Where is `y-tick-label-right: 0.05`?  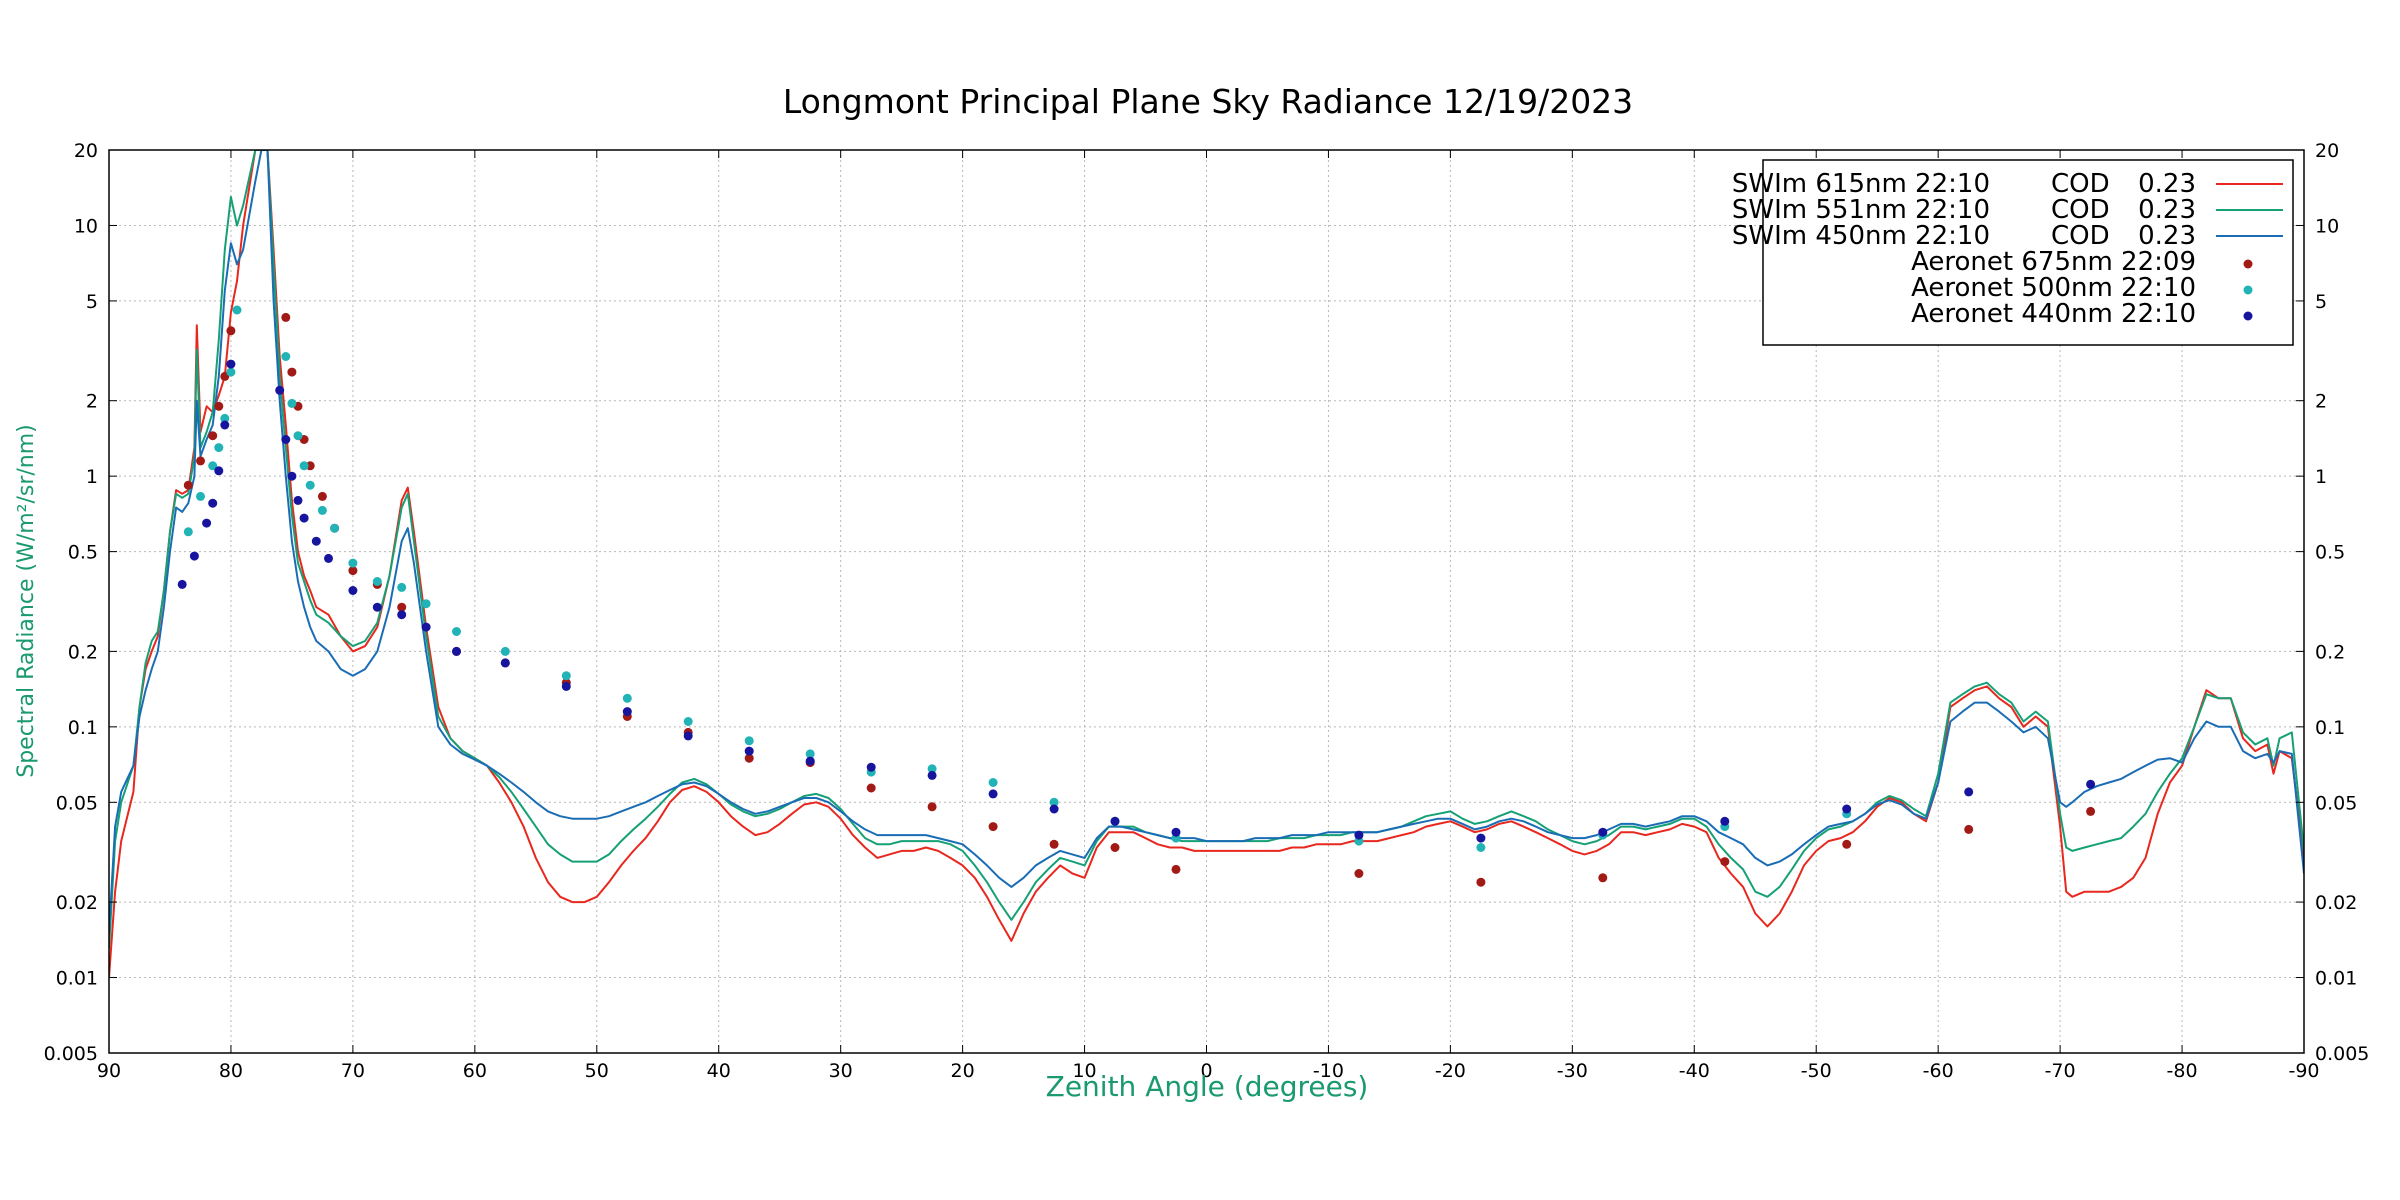
y-tick-label-right: 0.05 is located at coordinates (2336, 803).